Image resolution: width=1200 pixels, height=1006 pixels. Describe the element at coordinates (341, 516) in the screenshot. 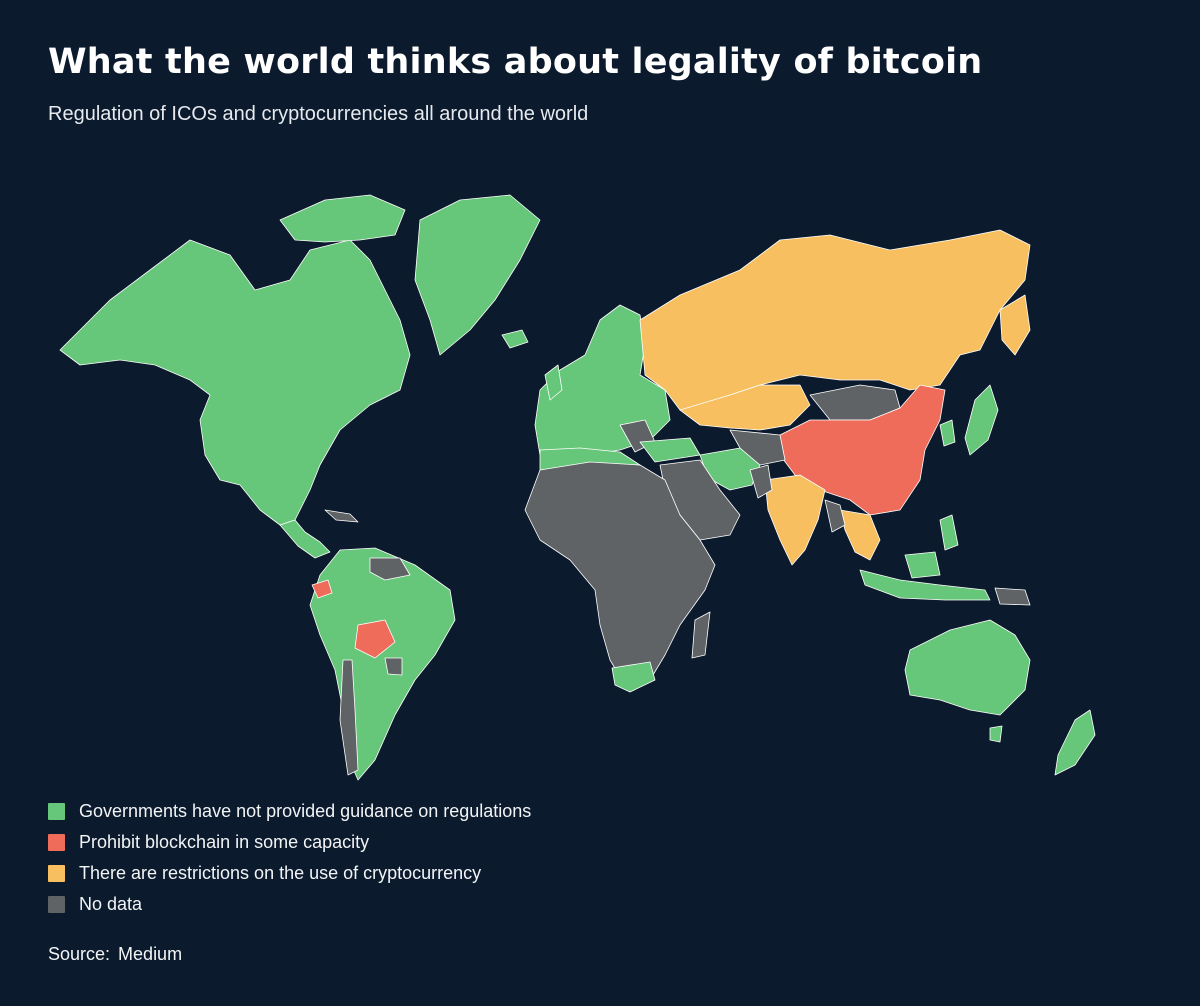

I see `region-caribbean` at that location.